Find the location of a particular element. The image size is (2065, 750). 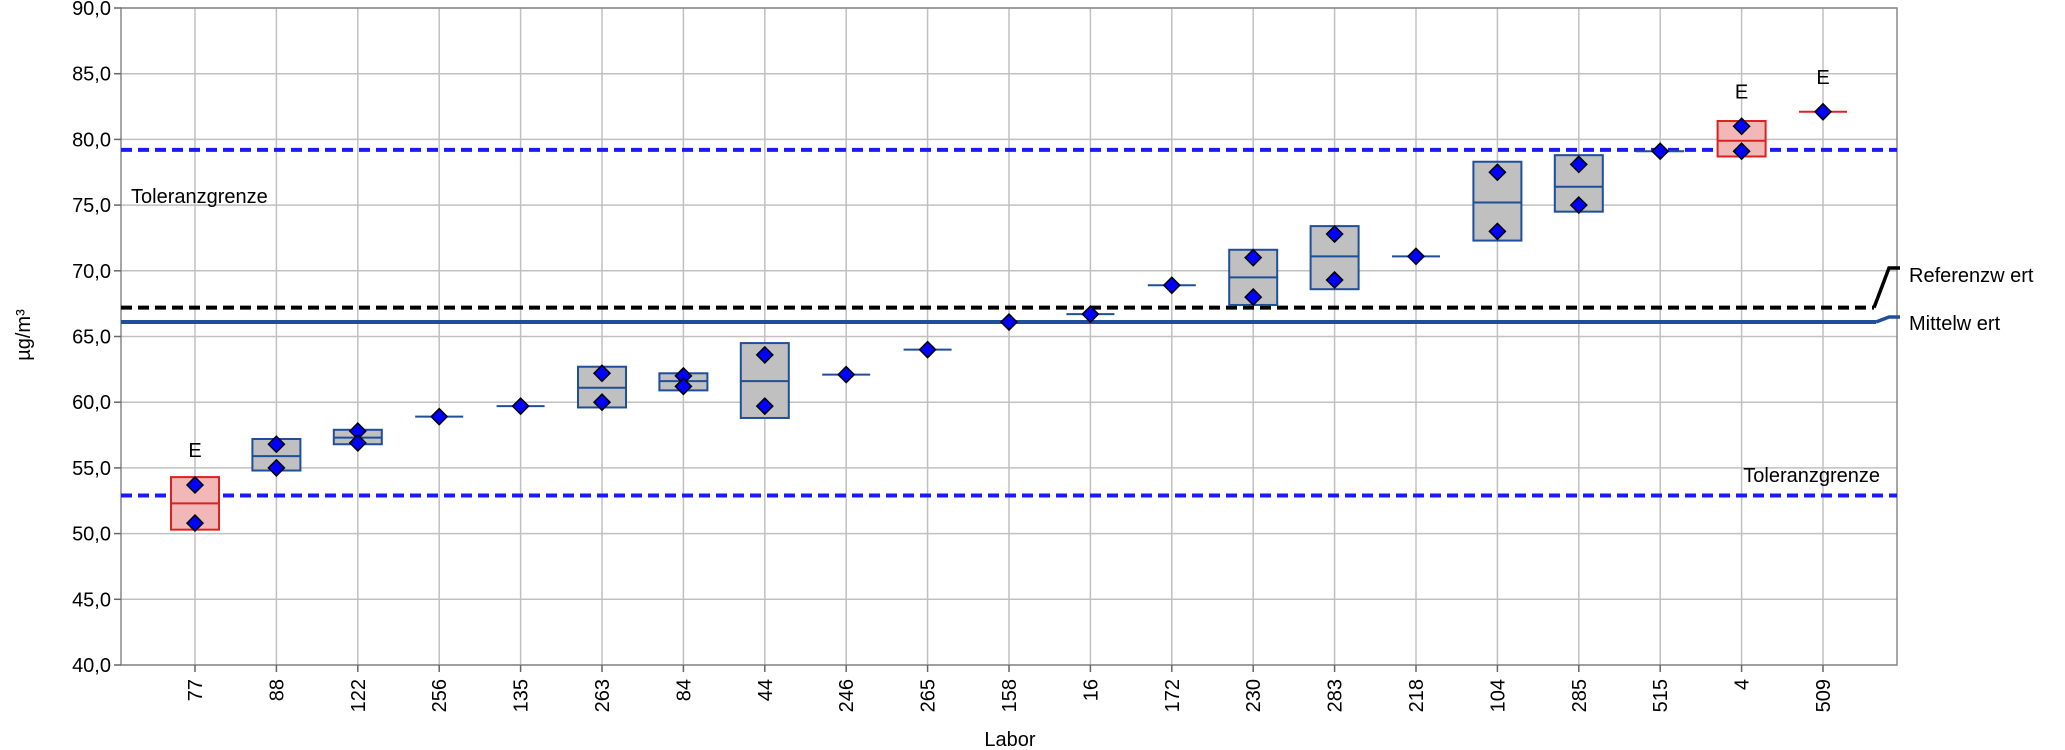

lab-285-group is located at coordinates (1578, 184).